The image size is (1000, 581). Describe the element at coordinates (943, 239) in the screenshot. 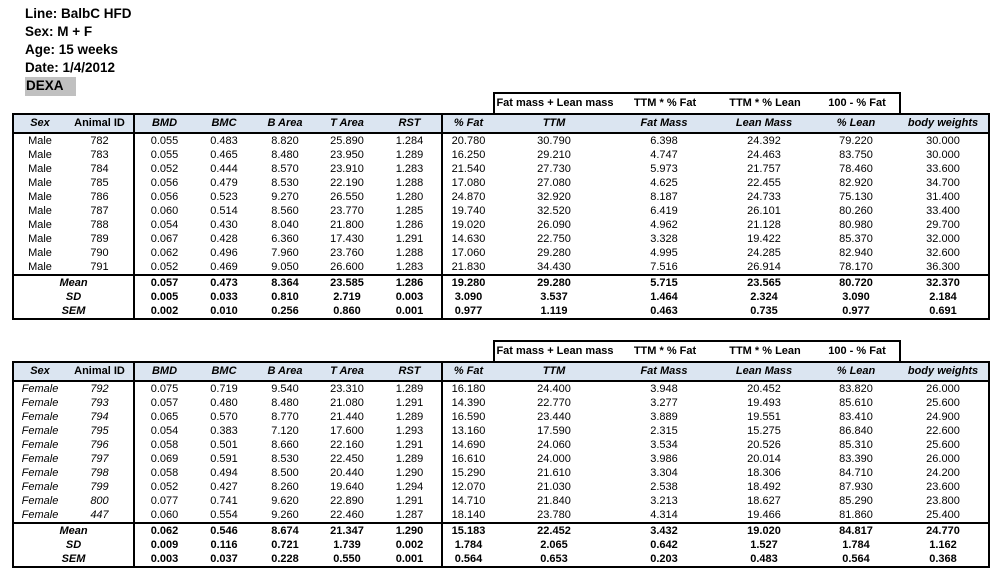

I see `cell-value: 32.000` at that location.